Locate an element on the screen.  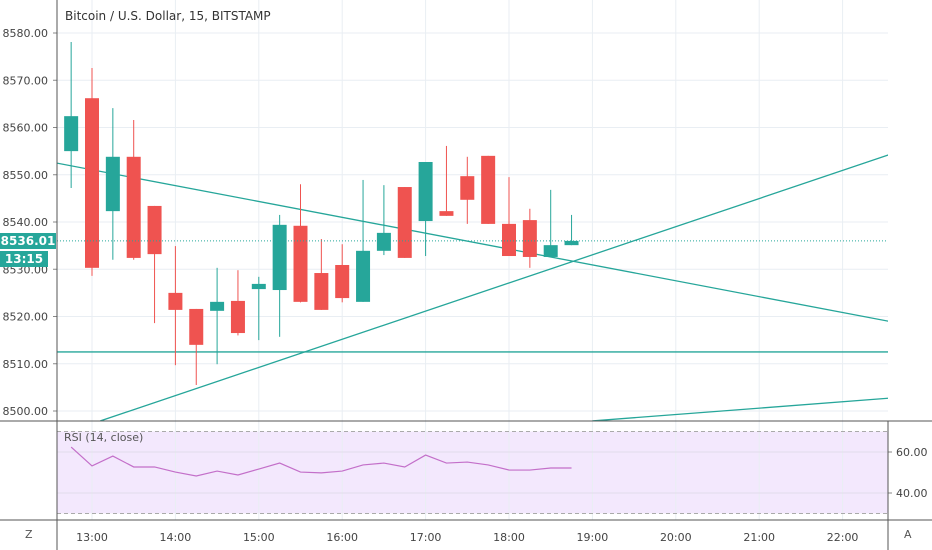
rsi-line is located at coordinates (321, 461).